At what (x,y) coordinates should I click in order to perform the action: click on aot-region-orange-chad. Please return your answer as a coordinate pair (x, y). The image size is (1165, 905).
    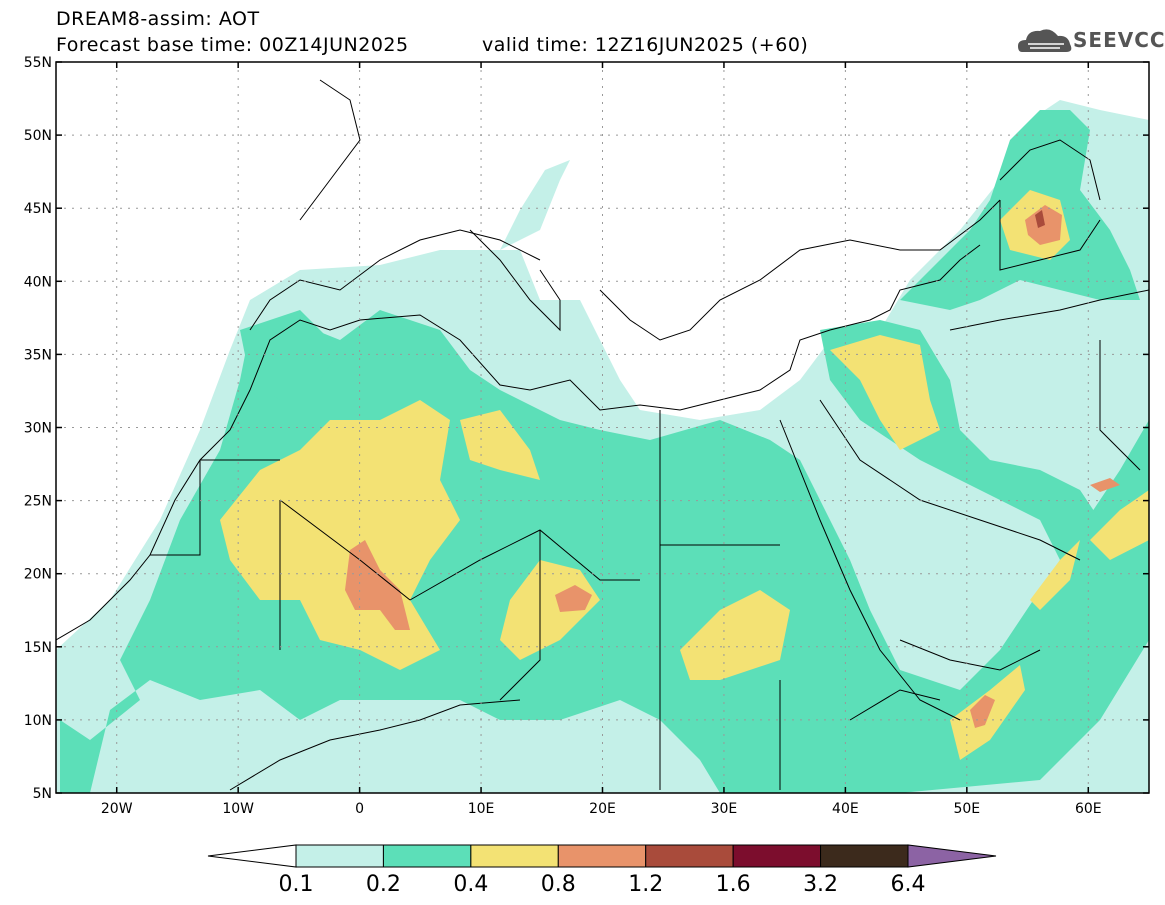
    Looking at the image, I should click on (573, 598).